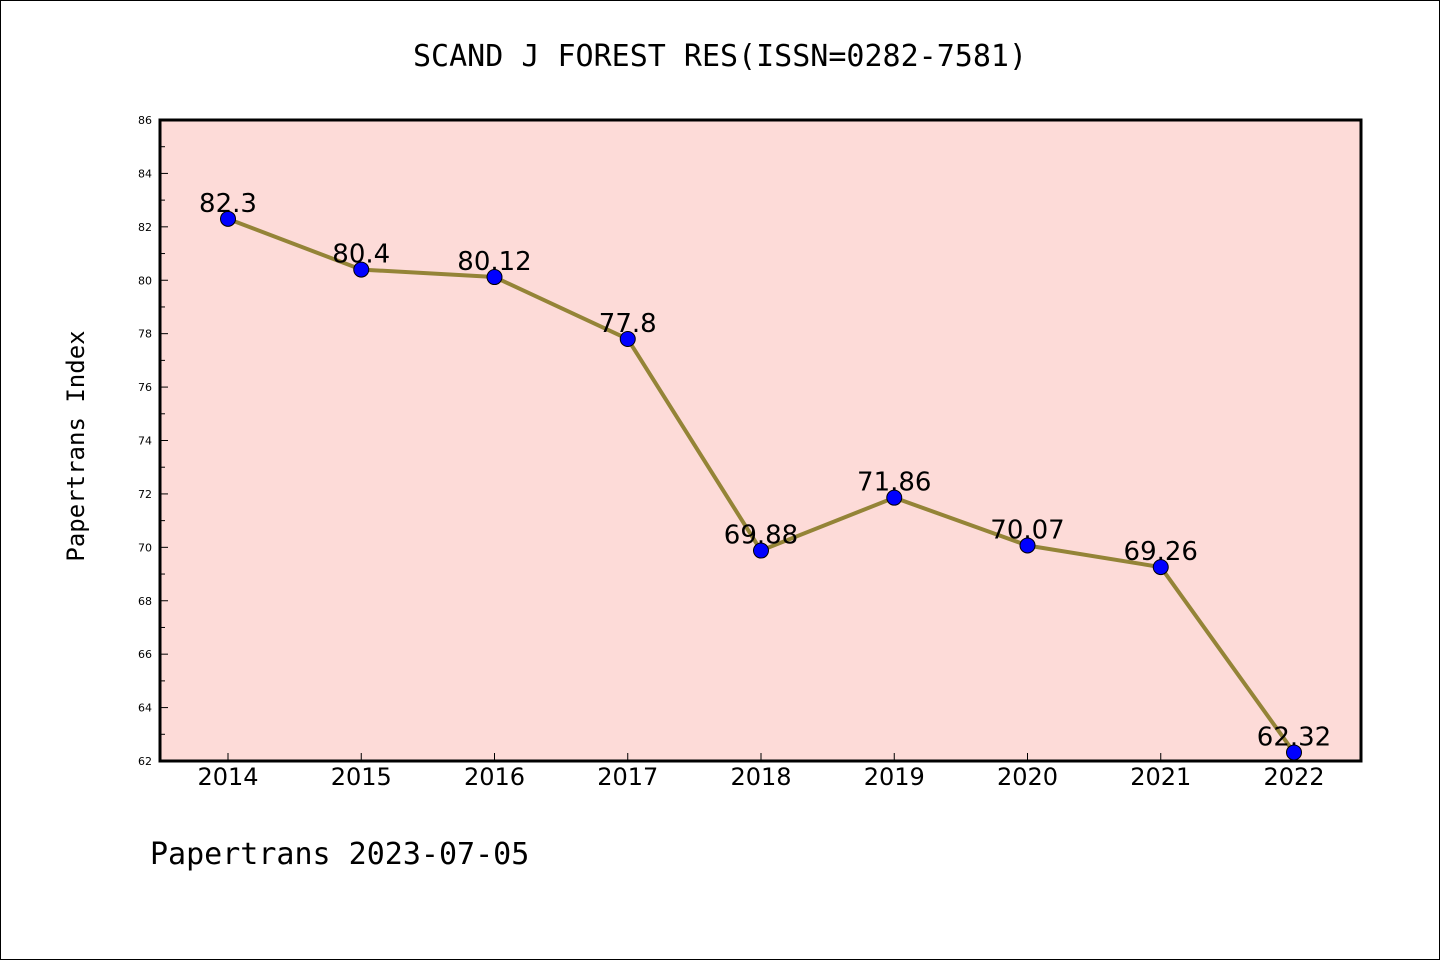  What do you see at coordinates (494, 262) in the screenshot?
I see `data-label: 80.12` at bounding box center [494, 262].